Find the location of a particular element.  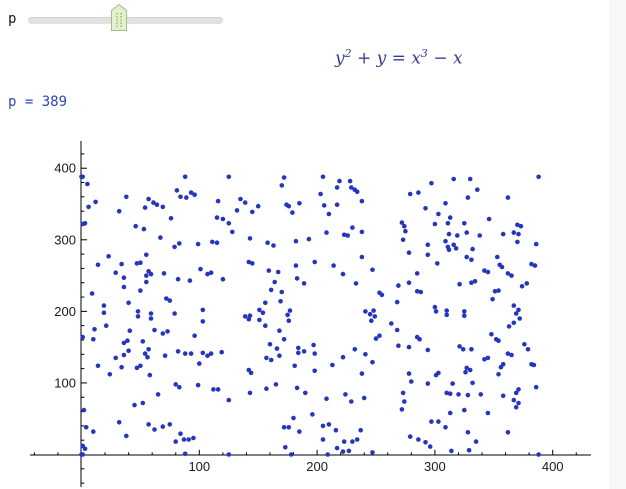

equation-rhs: x is located at coordinates (416, 58).